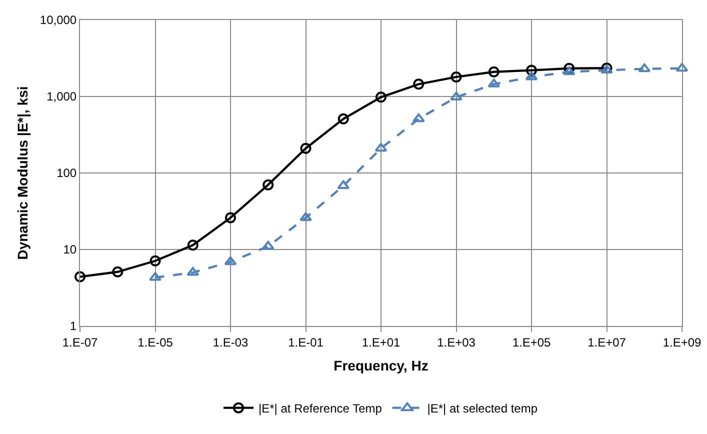  Describe the element at coordinates (381, 342) in the screenshot. I see `x-tick-label: 1.E+01` at that location.